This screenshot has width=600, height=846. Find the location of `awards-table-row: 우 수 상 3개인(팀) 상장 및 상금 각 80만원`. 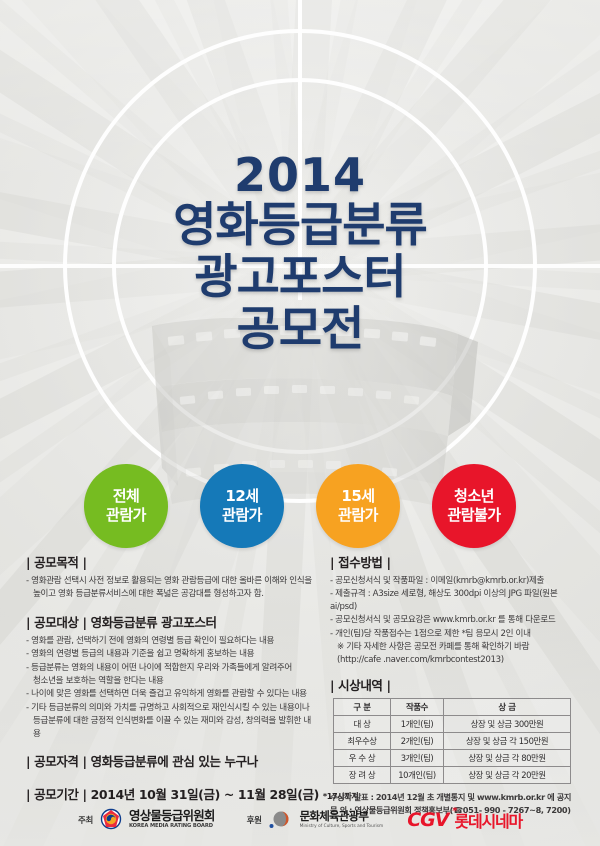

awards-table-row: 우 수 상 3개인(팀) 상장 및 상금 각 80만원 is located at coordinates (452, 757).